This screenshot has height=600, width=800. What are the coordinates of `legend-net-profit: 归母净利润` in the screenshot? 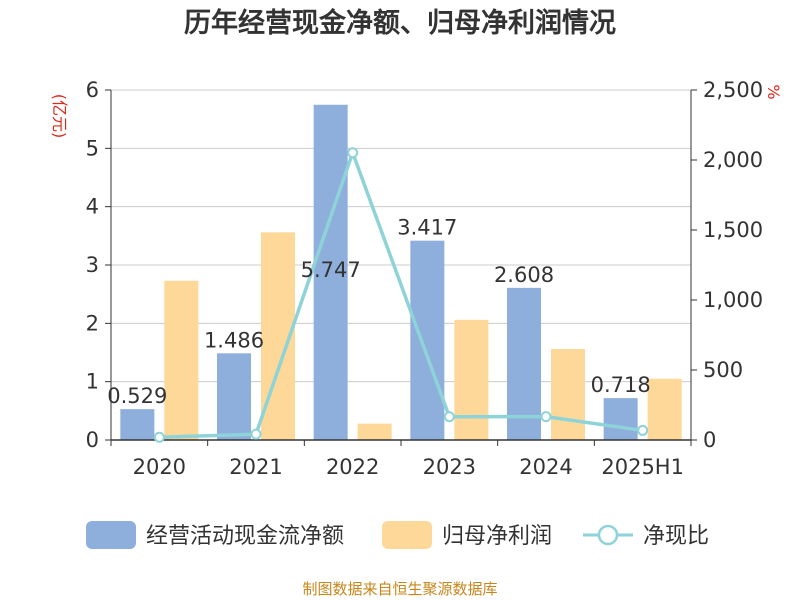 It's located at (467, 535).